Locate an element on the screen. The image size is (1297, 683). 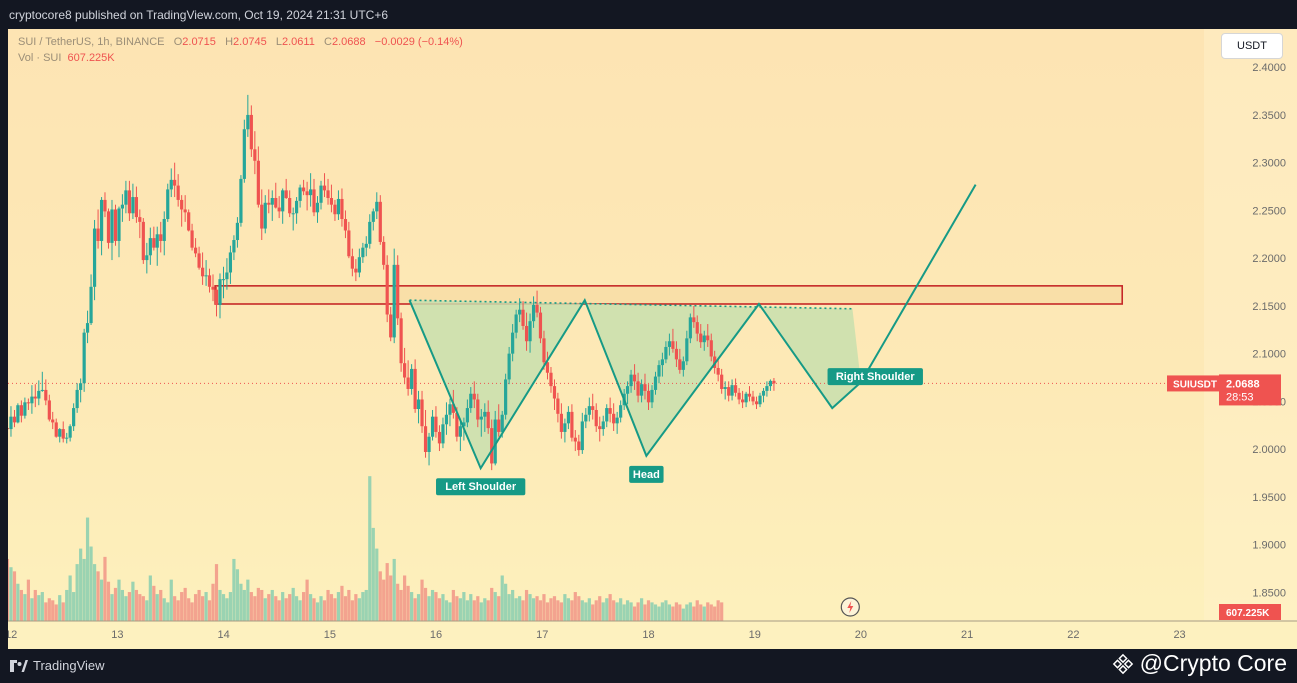
time-tick-label: 12 is located at coordinates (12, 635).